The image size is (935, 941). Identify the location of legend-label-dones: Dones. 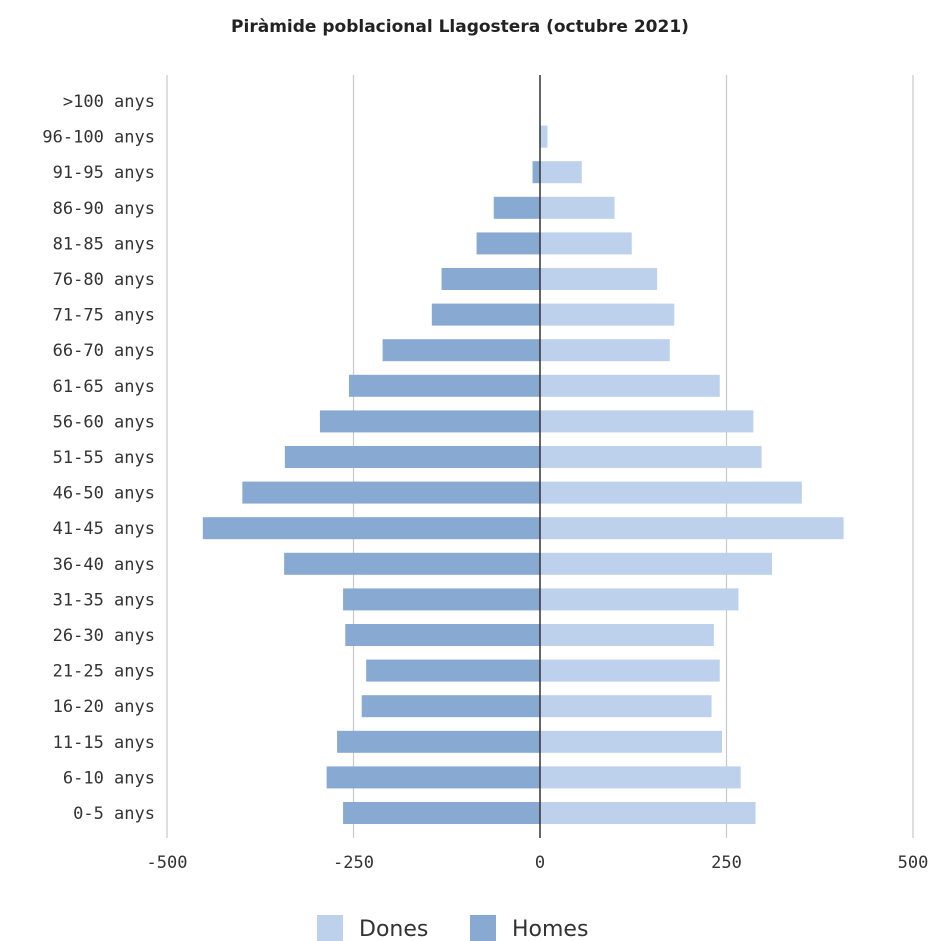
(393, 929).